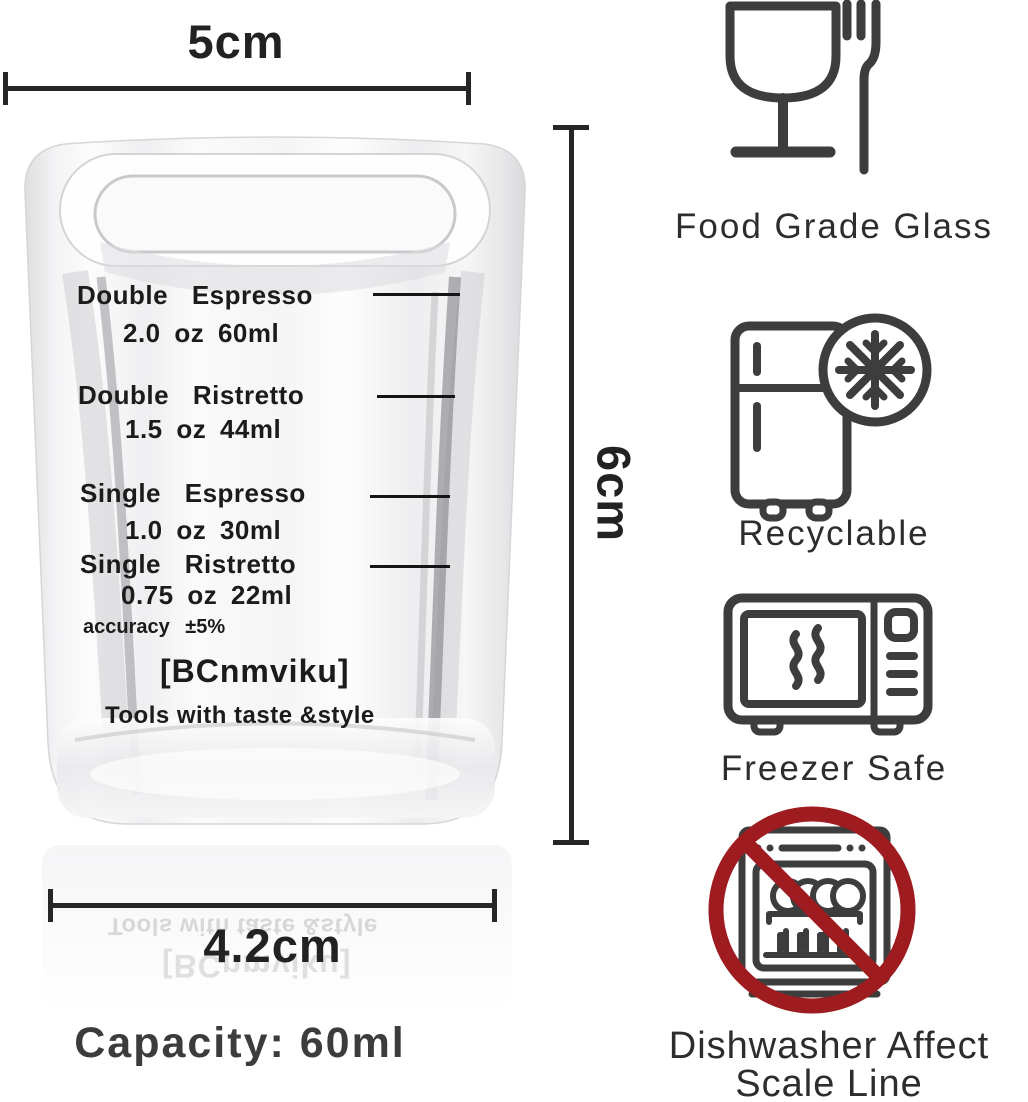 This screenshot has height=1102, width=1028. What do you see at coordinates (154, 627) in the screenshot?
I see `accuracy-text: accuracy ±5%` at bounding box center [154, 627].